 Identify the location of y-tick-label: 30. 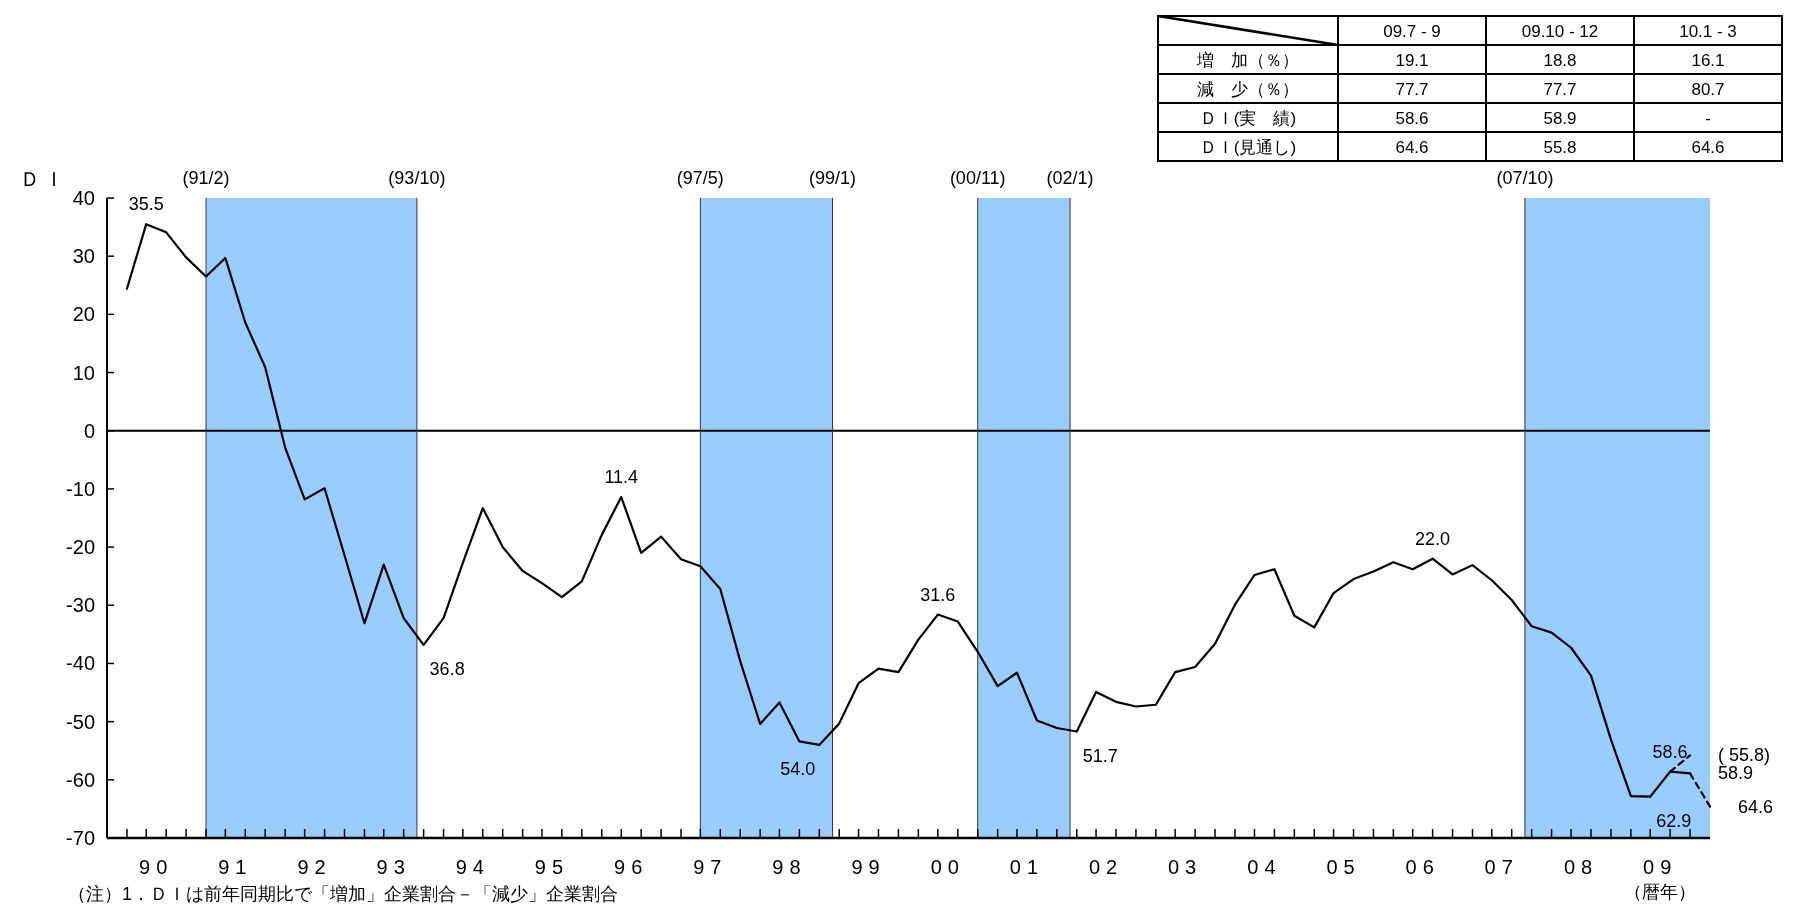
(83, 256).